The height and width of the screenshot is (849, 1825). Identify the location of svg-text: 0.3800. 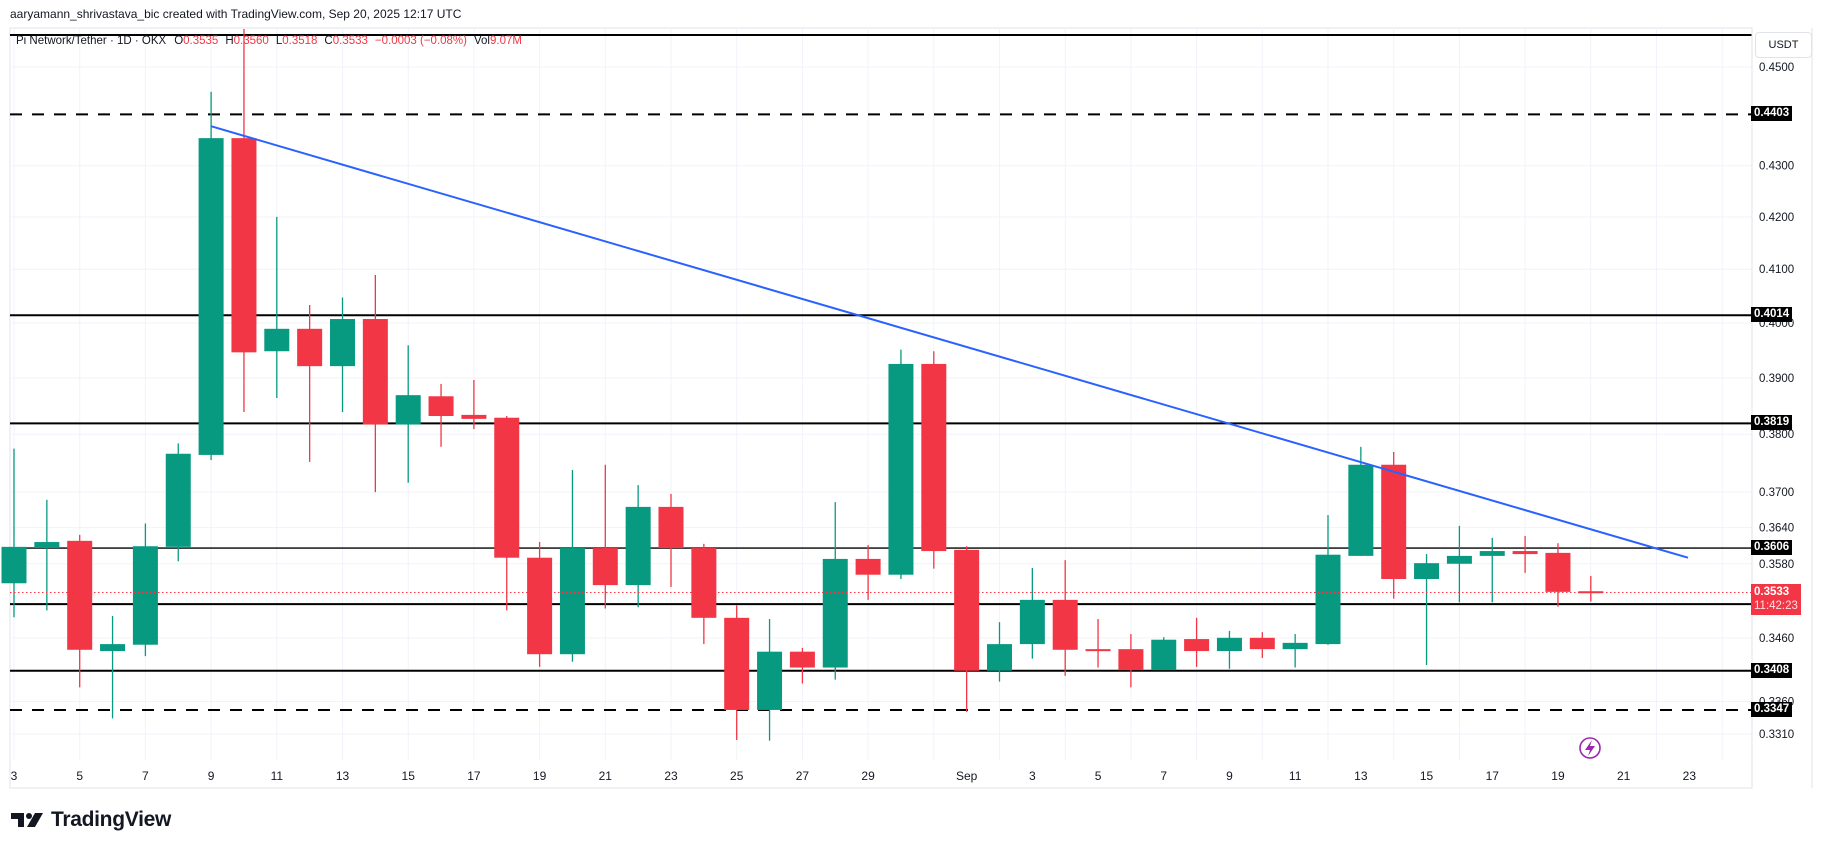
(1776, 435).